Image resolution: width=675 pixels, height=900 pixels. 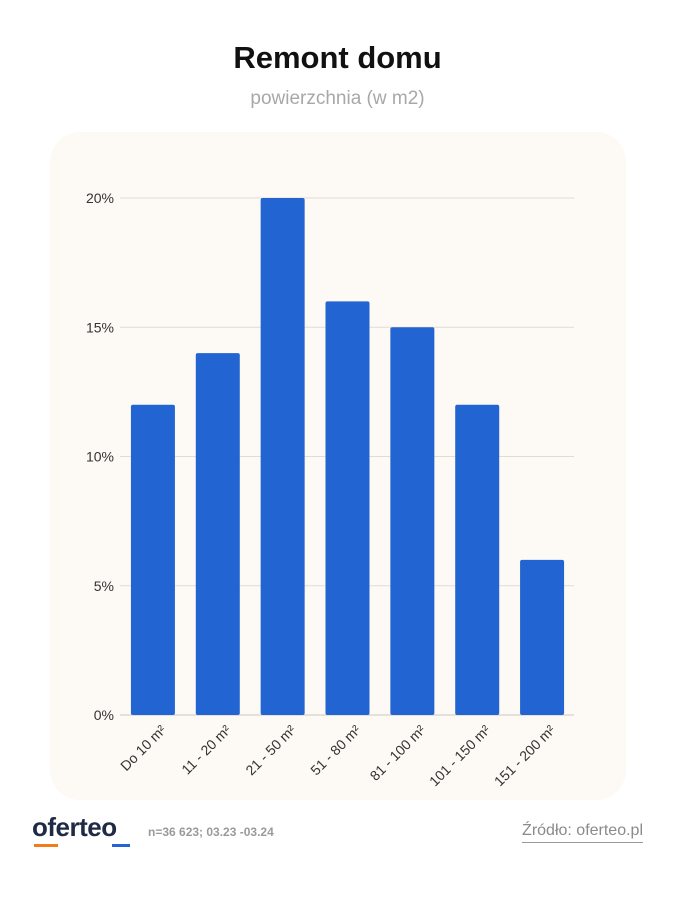 I want to click on y-tick-label: 5%, so click(x=104, y=586).